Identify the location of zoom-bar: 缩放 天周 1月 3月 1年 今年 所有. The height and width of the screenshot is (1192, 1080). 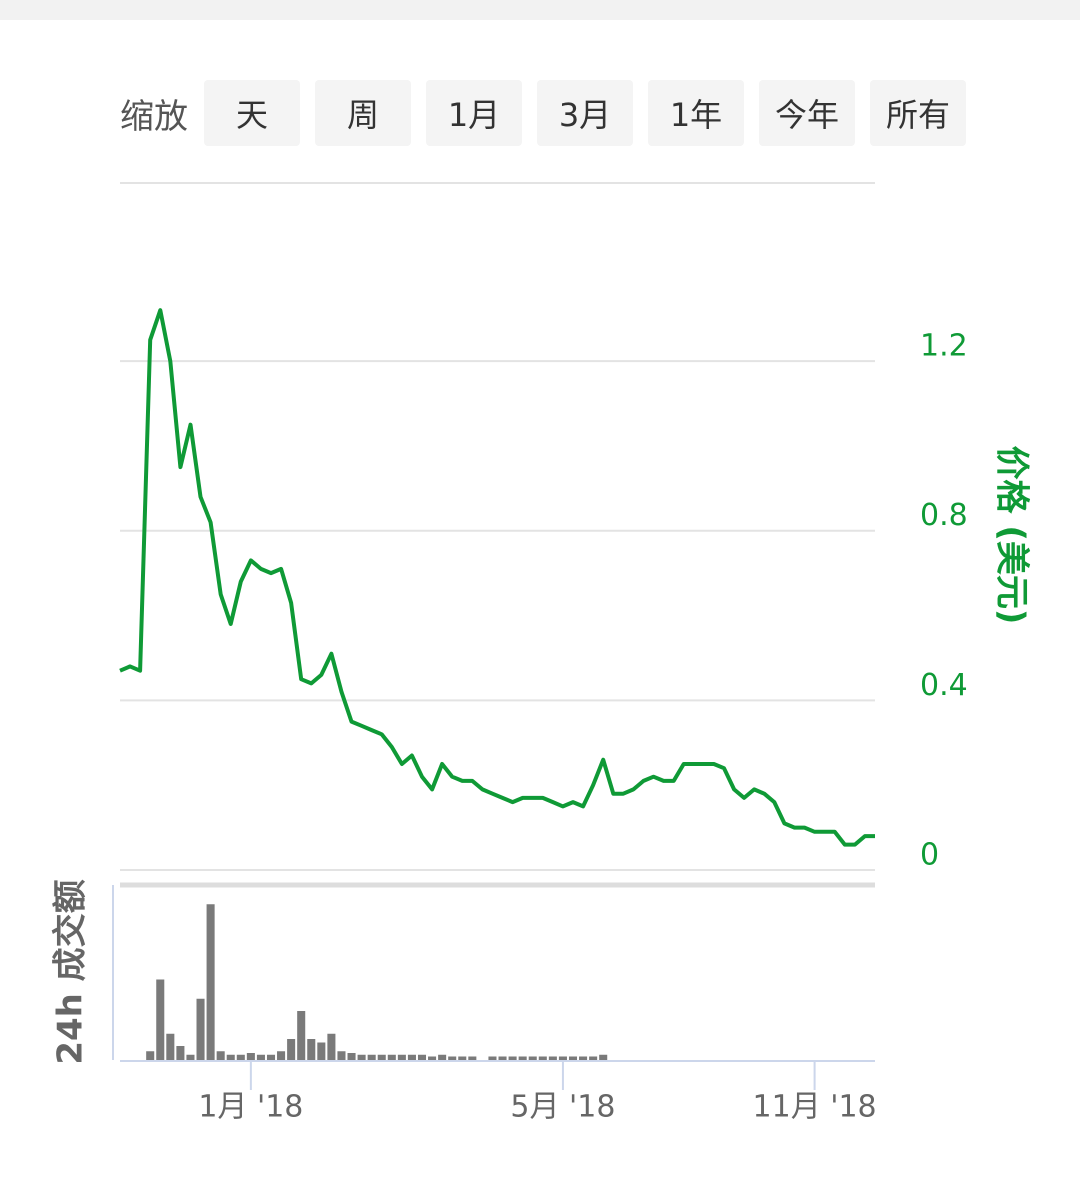
(550, 113).